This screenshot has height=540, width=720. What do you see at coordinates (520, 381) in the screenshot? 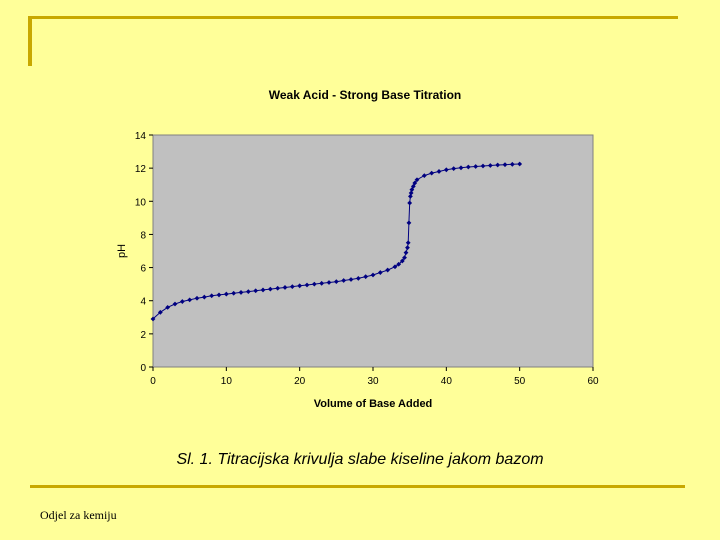
I see `x-tick-label: 50` at bounding box center [520, 381].